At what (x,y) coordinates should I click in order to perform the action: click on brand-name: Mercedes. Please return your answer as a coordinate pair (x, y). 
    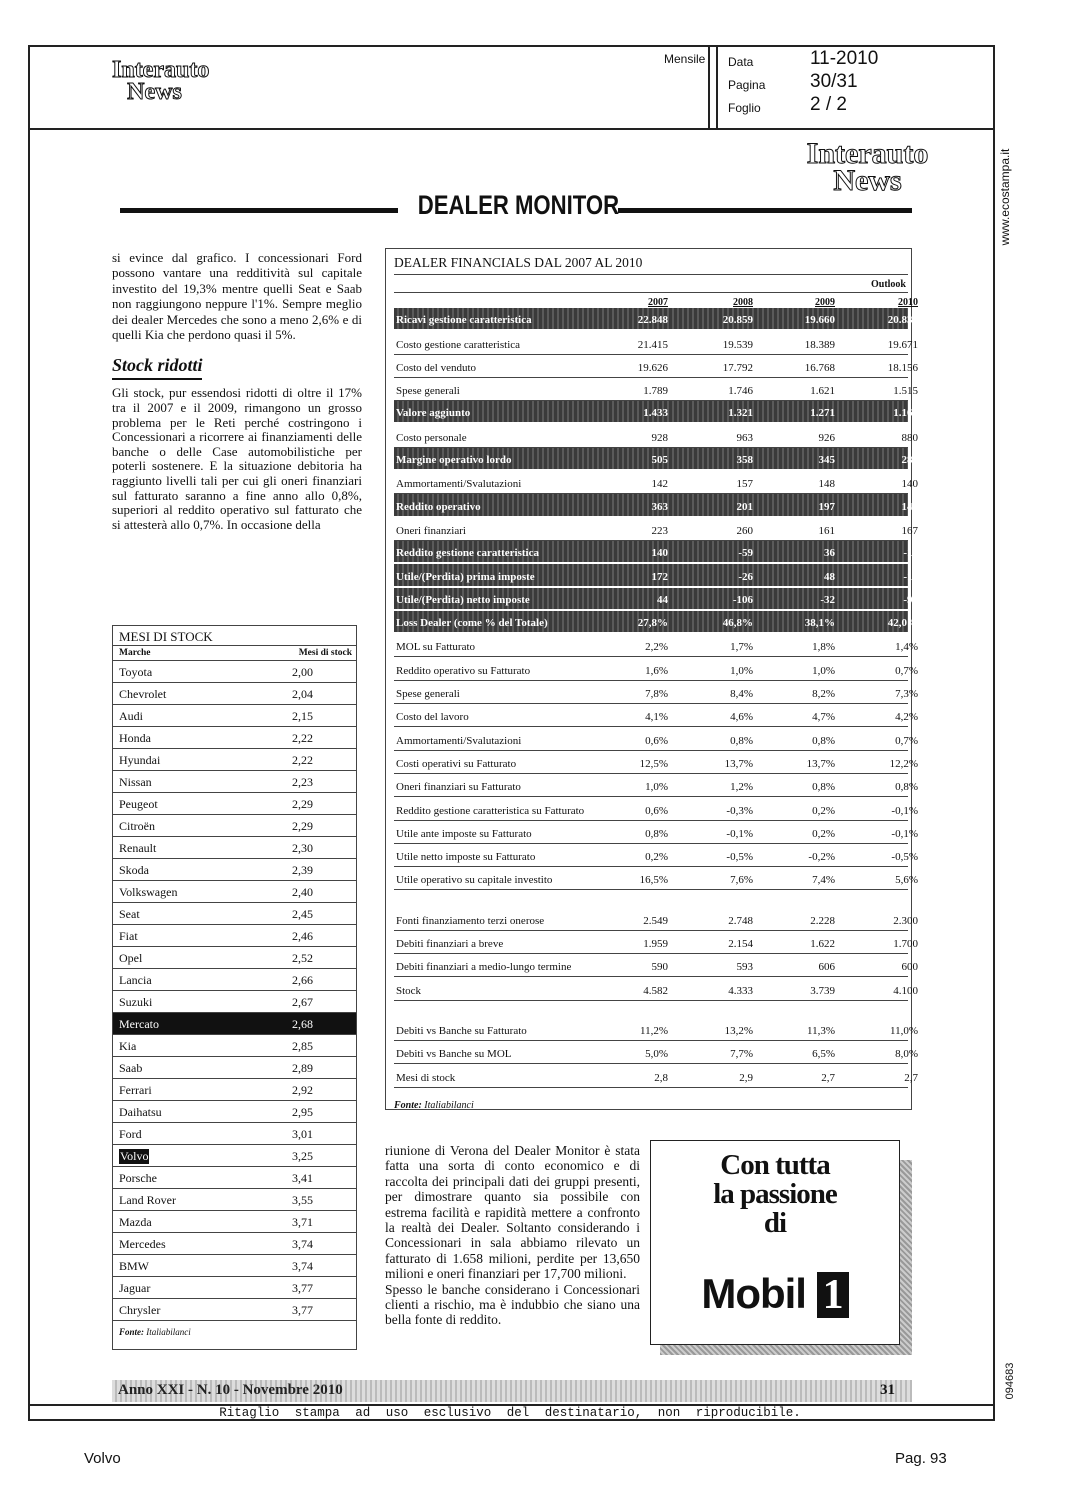
    Looking at the image, I should click on (142, 1244).